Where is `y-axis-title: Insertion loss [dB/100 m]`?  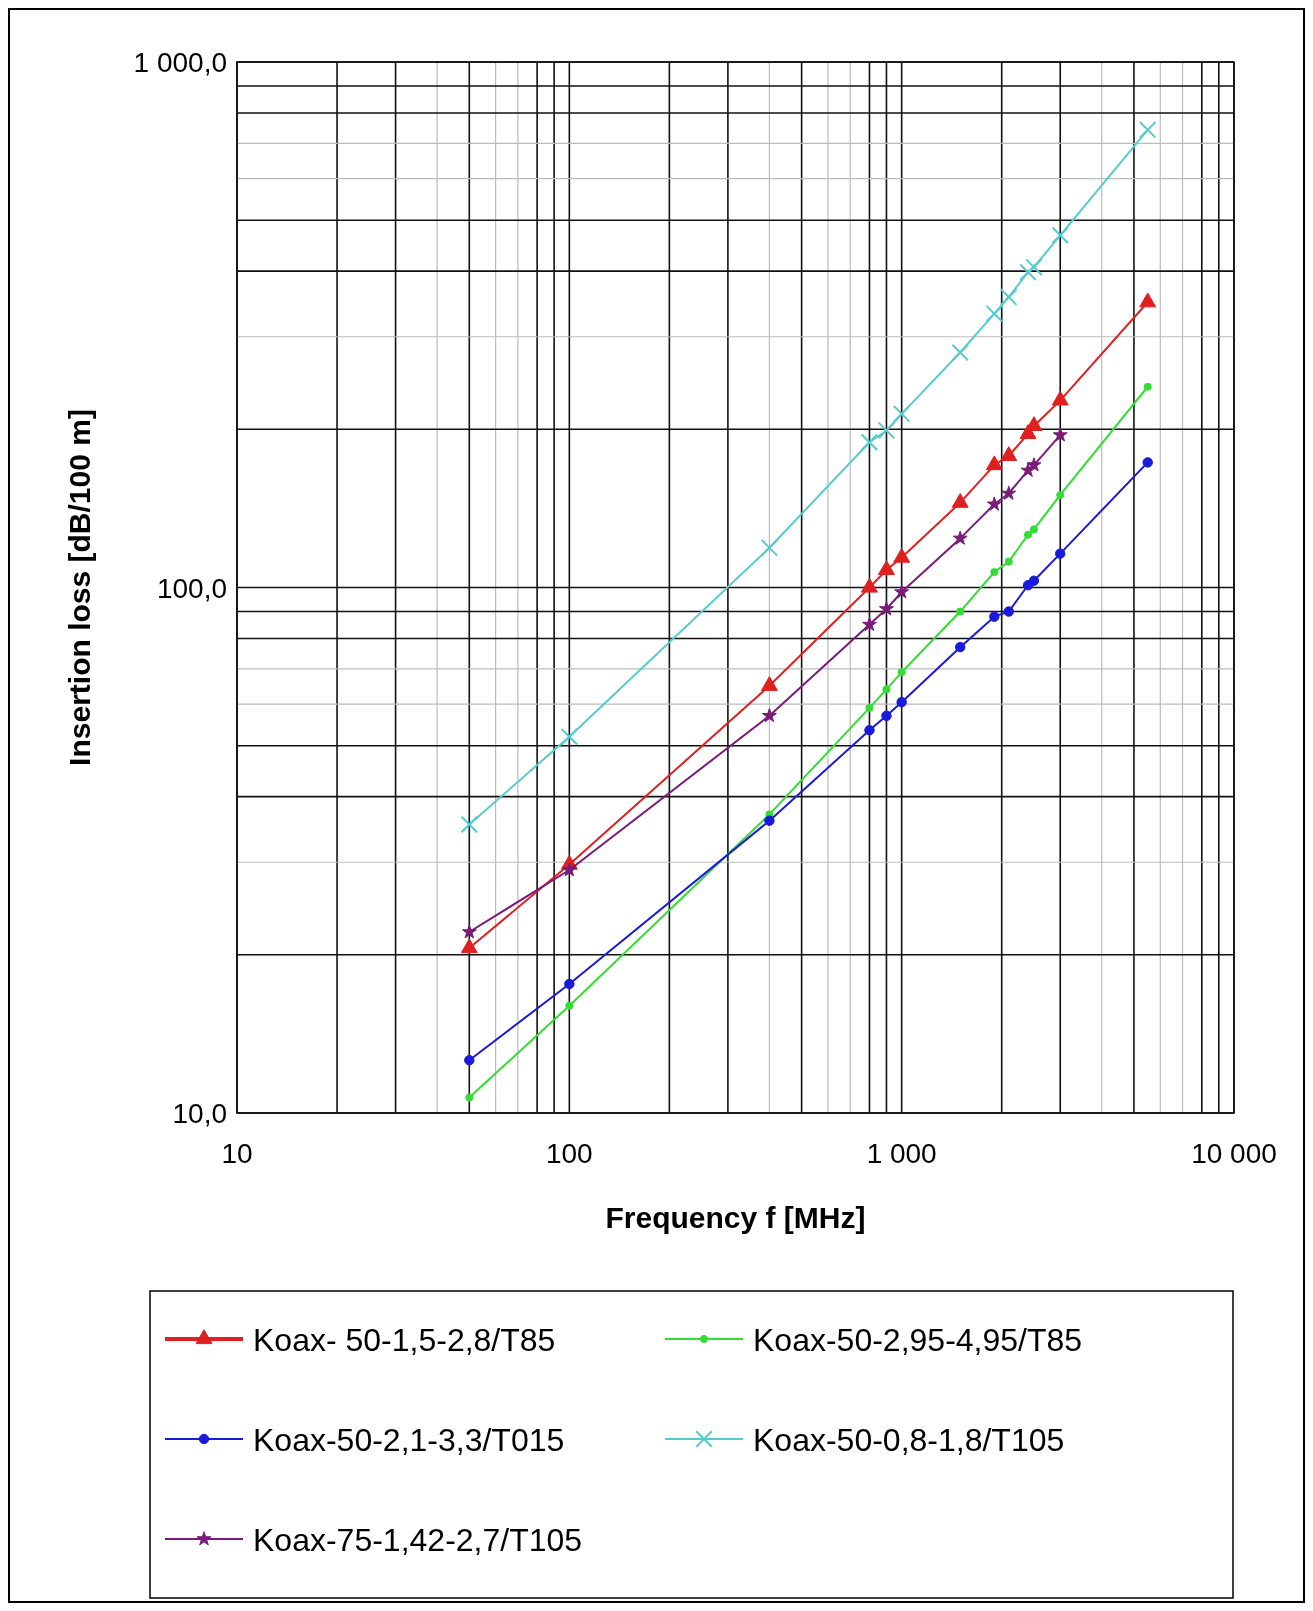 y-axis-title: Insertion loss [dB/100 m] is located at coordinates (79, 587).